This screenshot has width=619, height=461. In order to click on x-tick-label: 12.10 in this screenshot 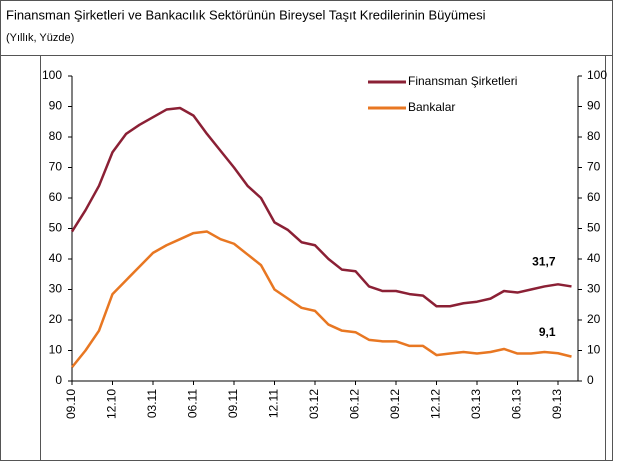, I will do `click(112, 404)`.